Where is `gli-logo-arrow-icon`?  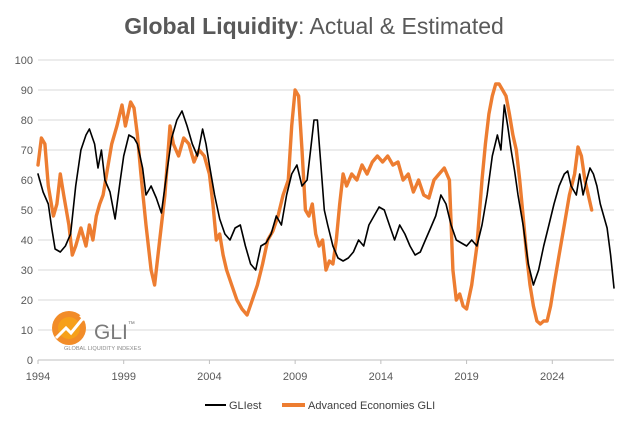 gli-logo-arrow-icon is located at coordinates (70, 328).